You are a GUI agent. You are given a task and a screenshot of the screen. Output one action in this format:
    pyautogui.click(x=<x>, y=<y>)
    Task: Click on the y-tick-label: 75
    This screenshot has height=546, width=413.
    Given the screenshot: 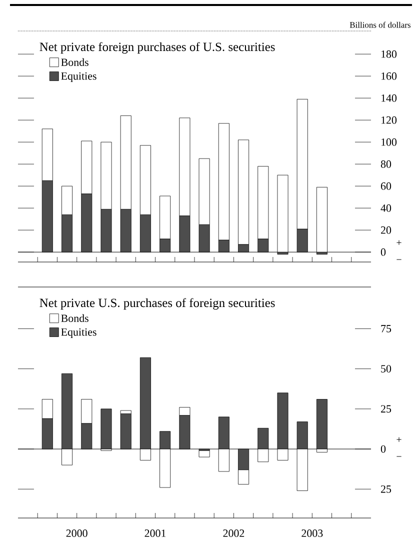 What is the action you would take?
    pyautogui.click(x=386, y=328)
    